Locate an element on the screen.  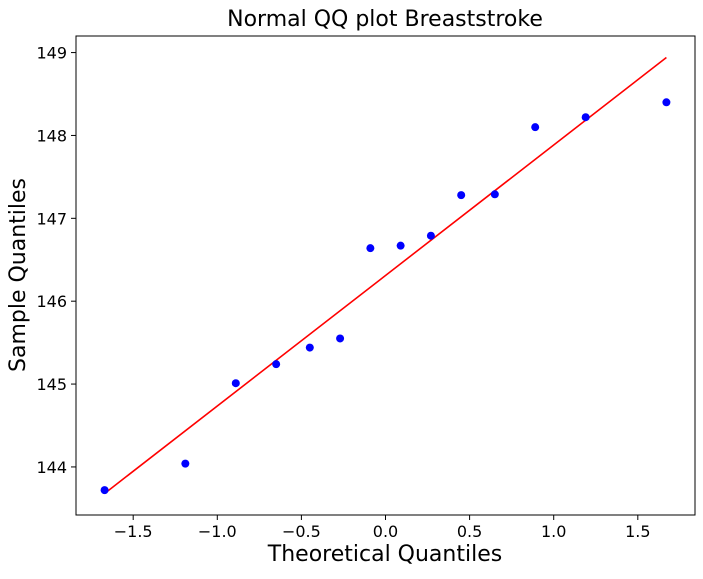
x-tick-label: 0.0 is located at coordinates (385, 531).